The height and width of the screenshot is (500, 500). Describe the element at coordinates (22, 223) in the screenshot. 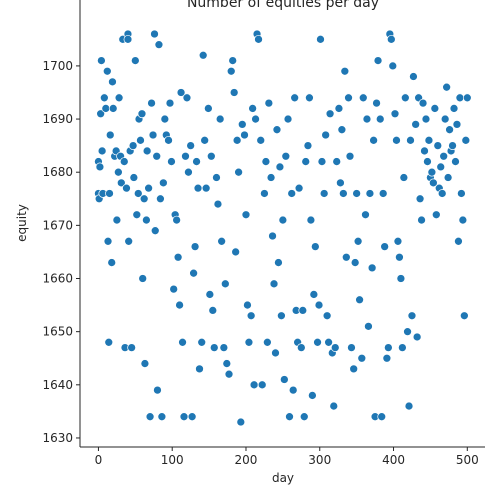

I see `y-axis-label: equity` at that location.